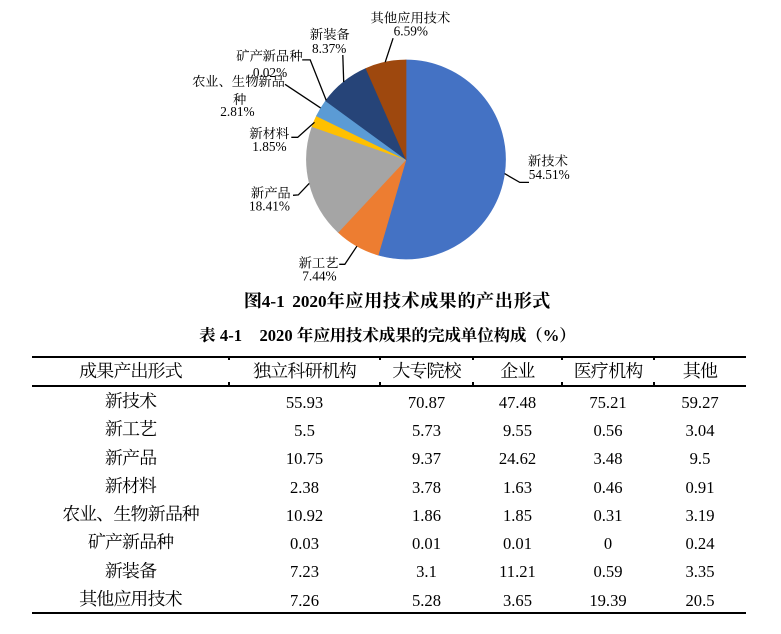  Describe the element at coordinates (330, 34) in the screenshot. I see `svg-text: 新装备` at that location.